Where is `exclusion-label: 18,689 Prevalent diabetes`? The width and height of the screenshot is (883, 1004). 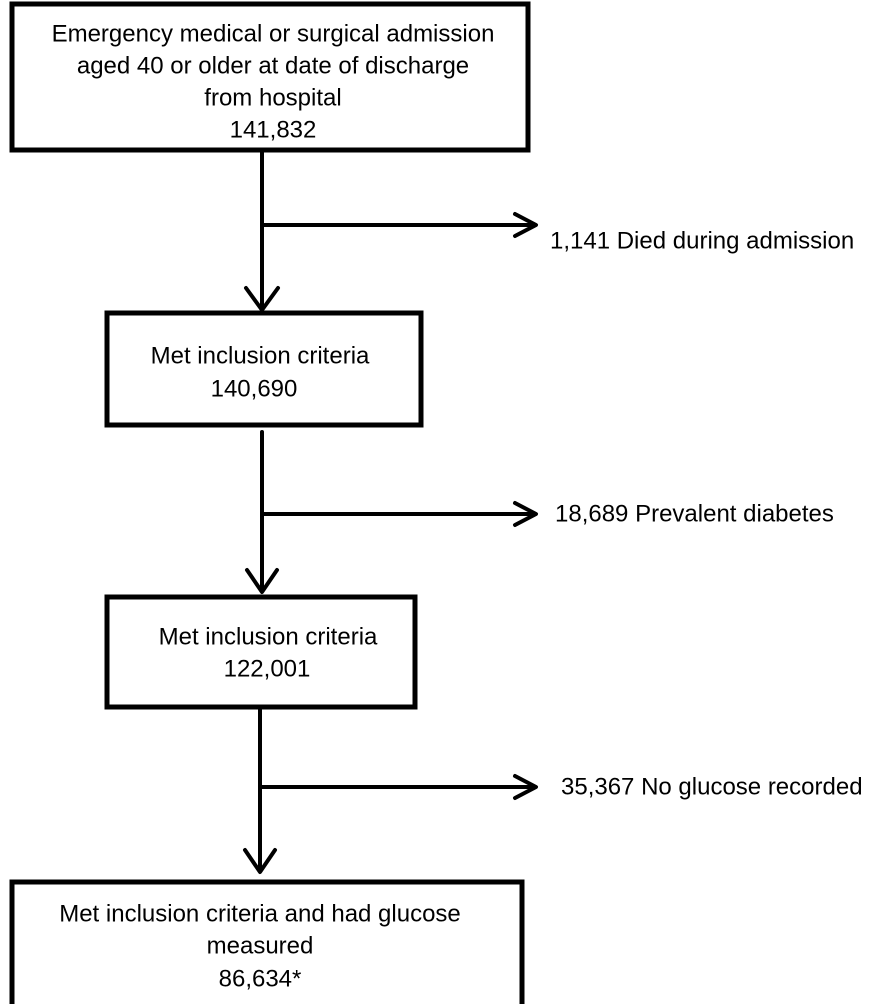
exclusion-label: 18,689 Prevalent diabetes is located at coordinates (694, 513).